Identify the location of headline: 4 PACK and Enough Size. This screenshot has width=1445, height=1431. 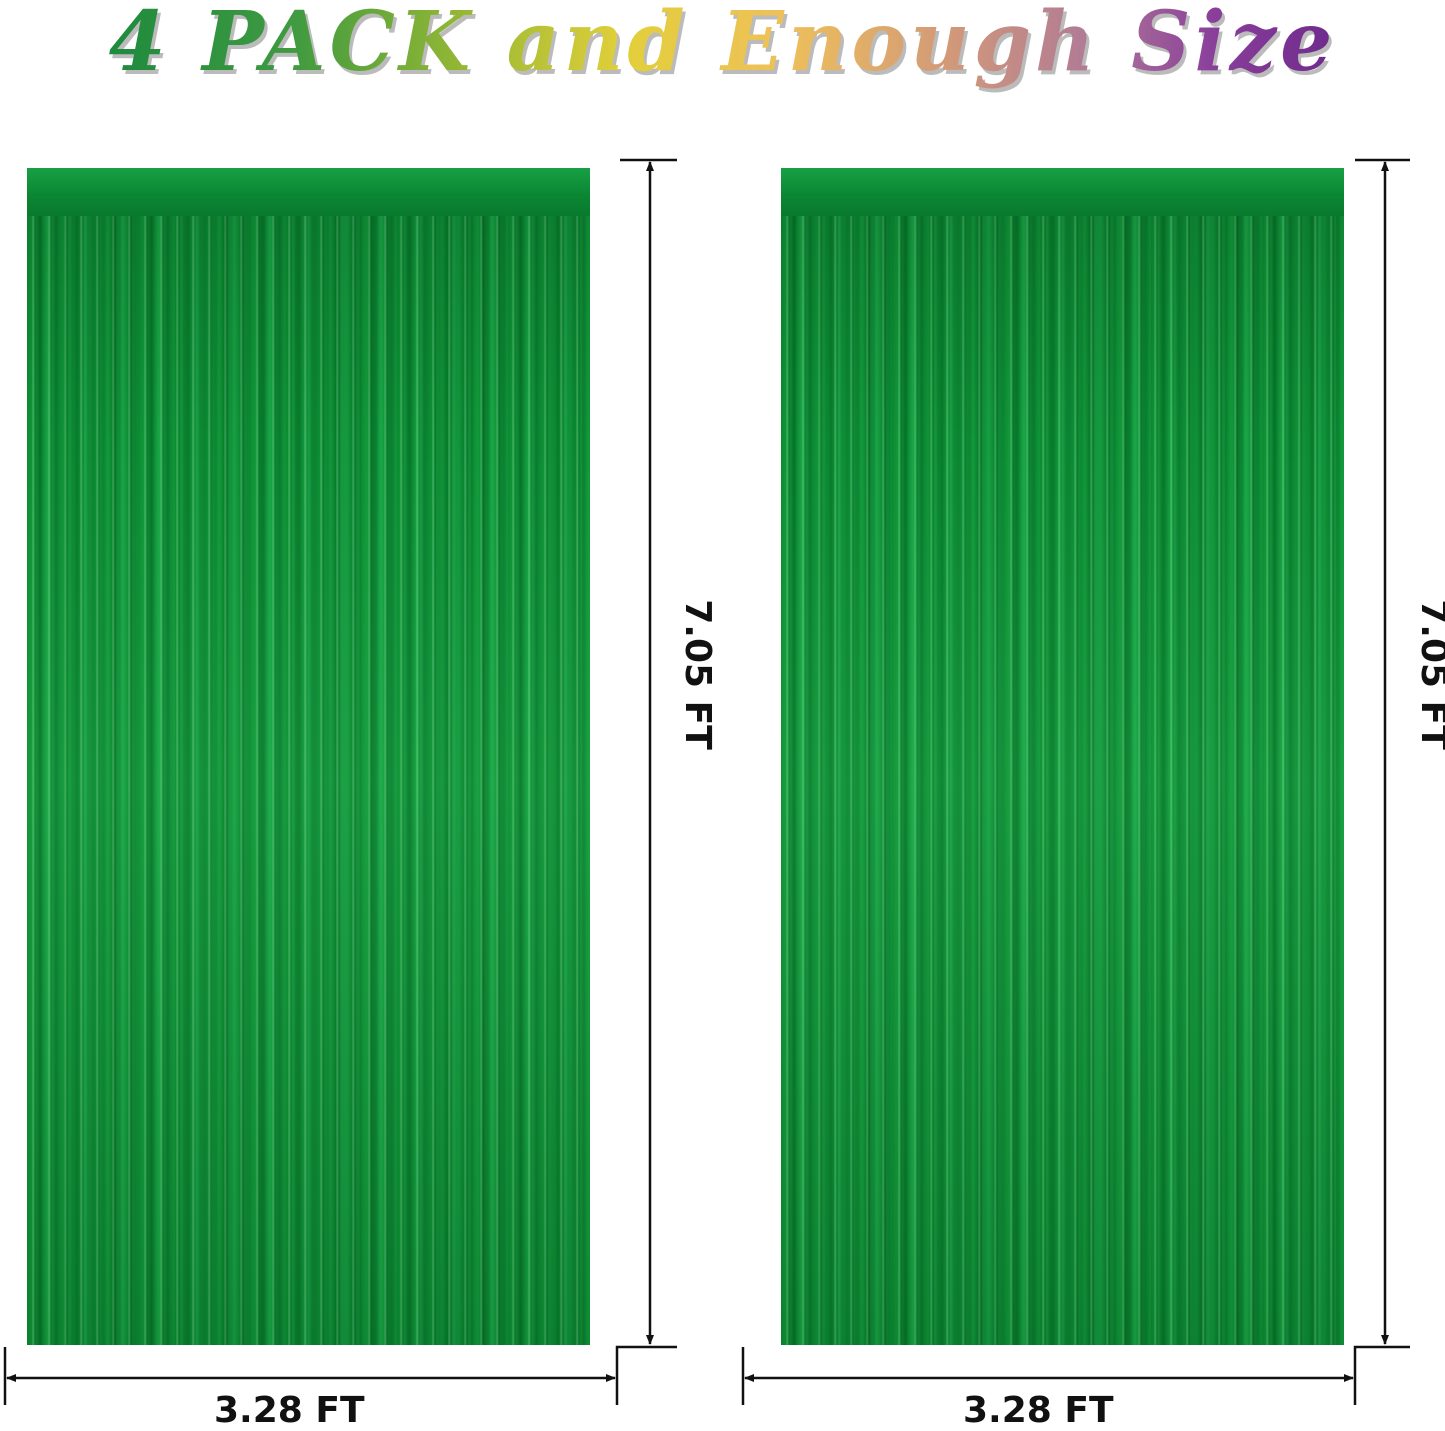
(722, 45).